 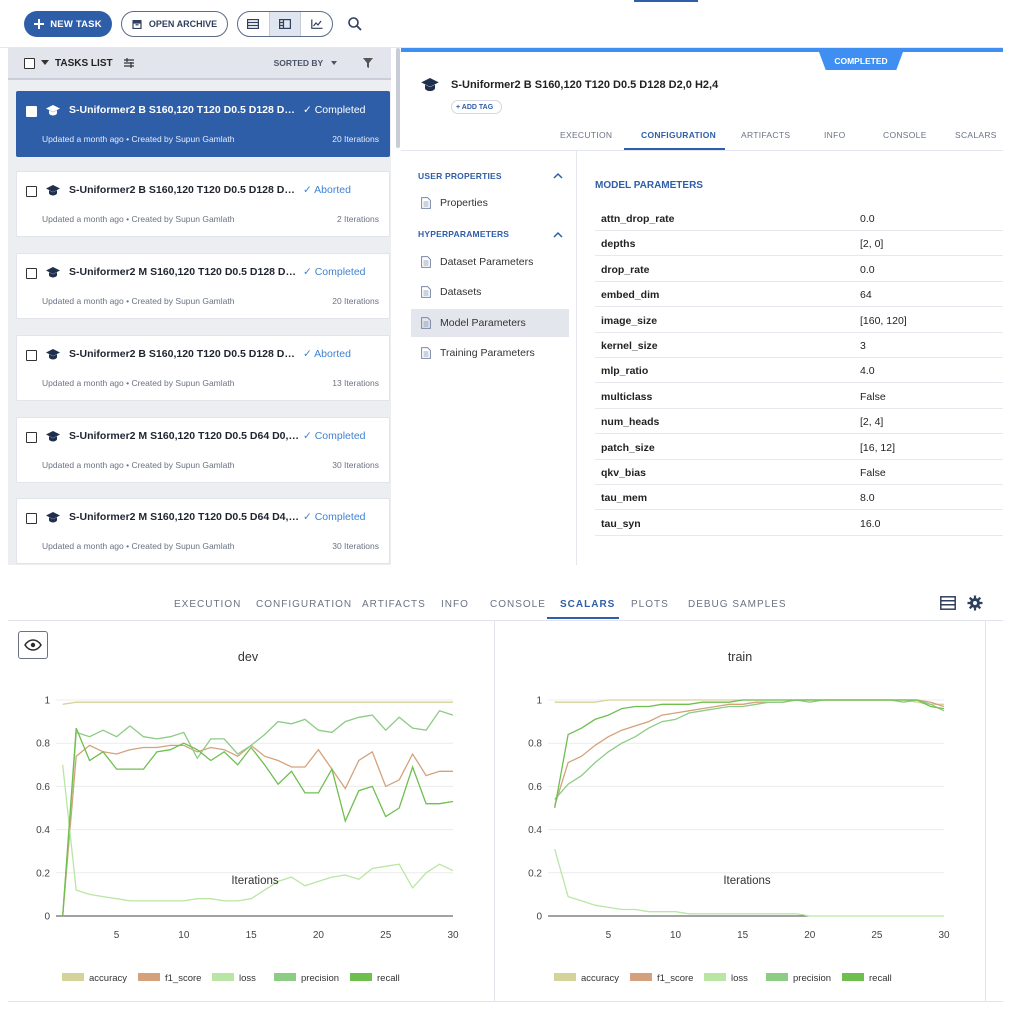 What do you see at coordinates (43, 830) in the screenshot?
I see `chart-dev-y-tick-label: 0.4` at bounding box center [43, 830].